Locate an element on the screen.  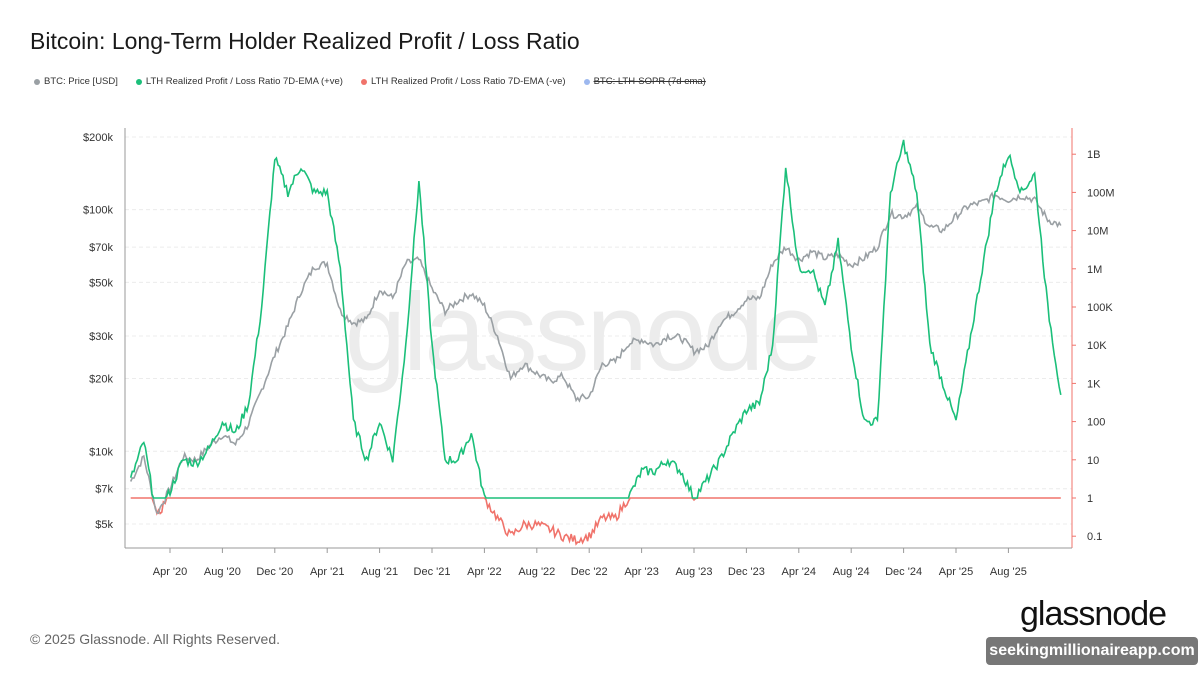
left-axis-tick-label: $30k is located at coordinates (101, 337).